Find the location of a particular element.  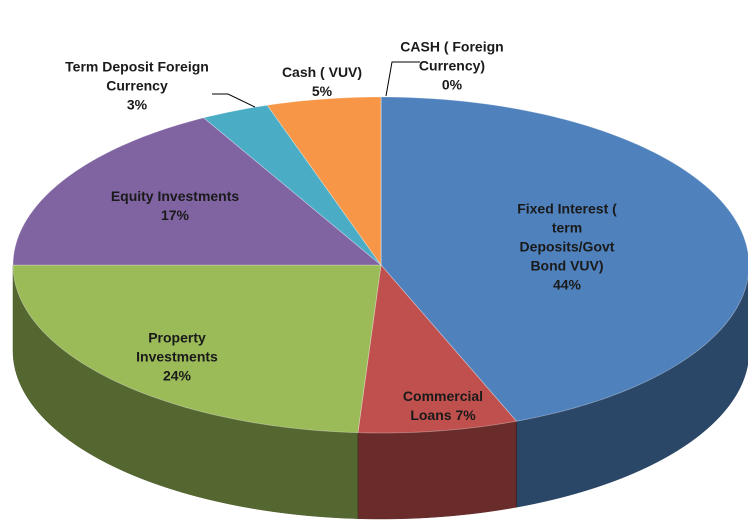

value-label: 3% is located at coordinates (137, 104).